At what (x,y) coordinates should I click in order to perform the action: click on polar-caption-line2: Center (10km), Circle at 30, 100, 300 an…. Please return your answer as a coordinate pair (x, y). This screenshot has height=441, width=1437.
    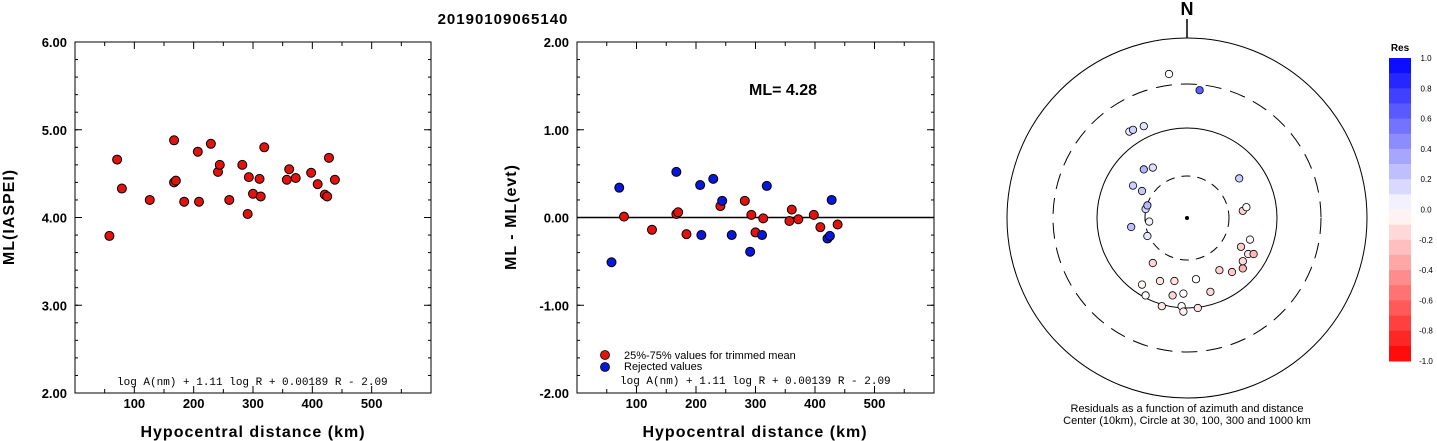
    Looking at the image, I should click on (1187, 421).